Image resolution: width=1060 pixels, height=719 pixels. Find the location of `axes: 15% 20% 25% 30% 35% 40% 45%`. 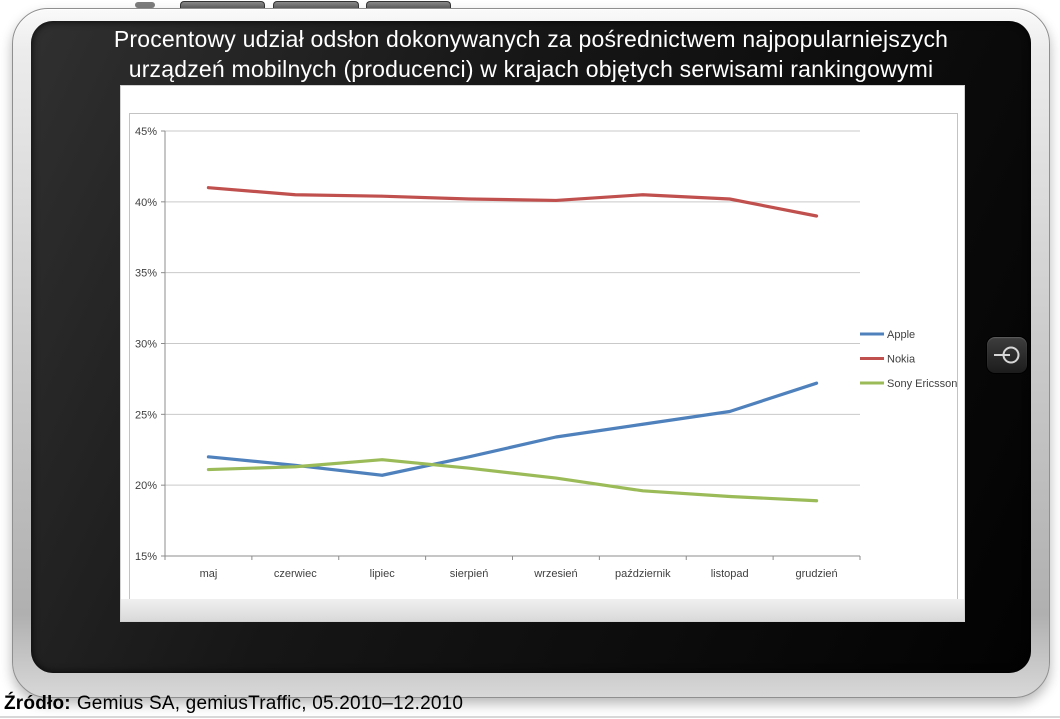

axes: 15% 20% 25% 30% 35% 40% 45% is located at coordinates (150, 344).